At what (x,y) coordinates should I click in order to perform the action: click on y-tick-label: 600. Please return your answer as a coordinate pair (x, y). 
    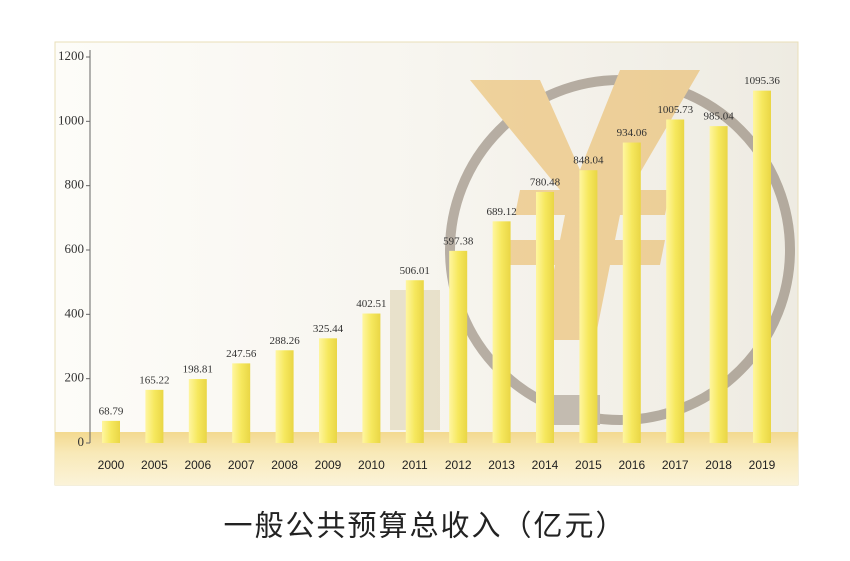
    Looking at the image, I should click on (75, 248).